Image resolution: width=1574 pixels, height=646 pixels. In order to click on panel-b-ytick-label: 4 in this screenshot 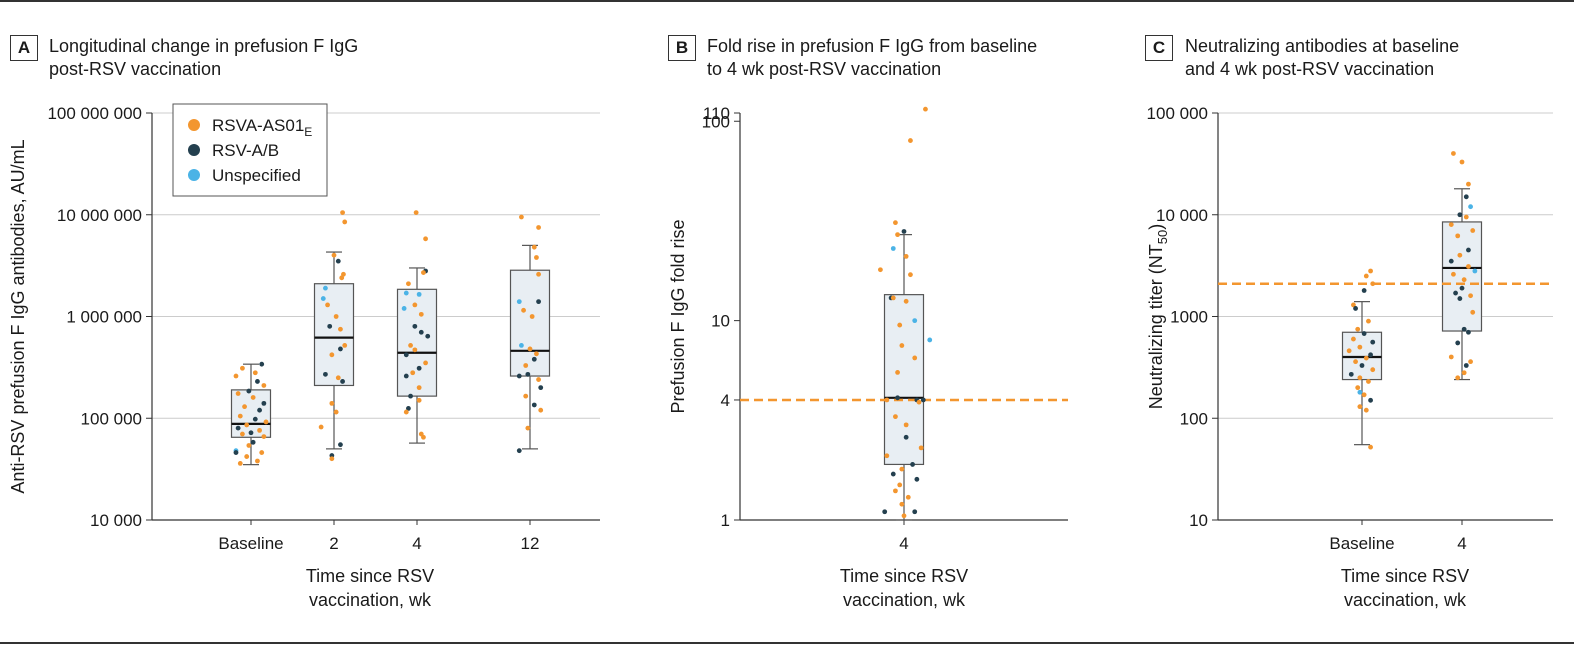, I will do `click(725, 400)`.